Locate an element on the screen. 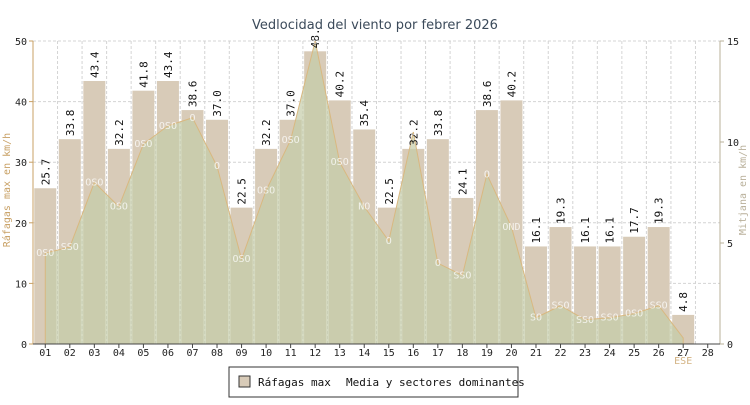  x-tick-label: 16 is located at coordinates (413, 353).